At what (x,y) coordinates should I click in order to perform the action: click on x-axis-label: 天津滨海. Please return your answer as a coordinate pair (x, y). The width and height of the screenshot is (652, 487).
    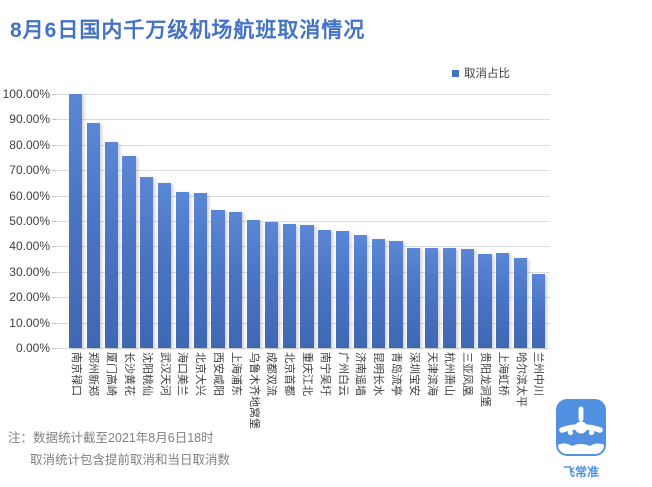
    Looking at the image, I should click on (431, 374).